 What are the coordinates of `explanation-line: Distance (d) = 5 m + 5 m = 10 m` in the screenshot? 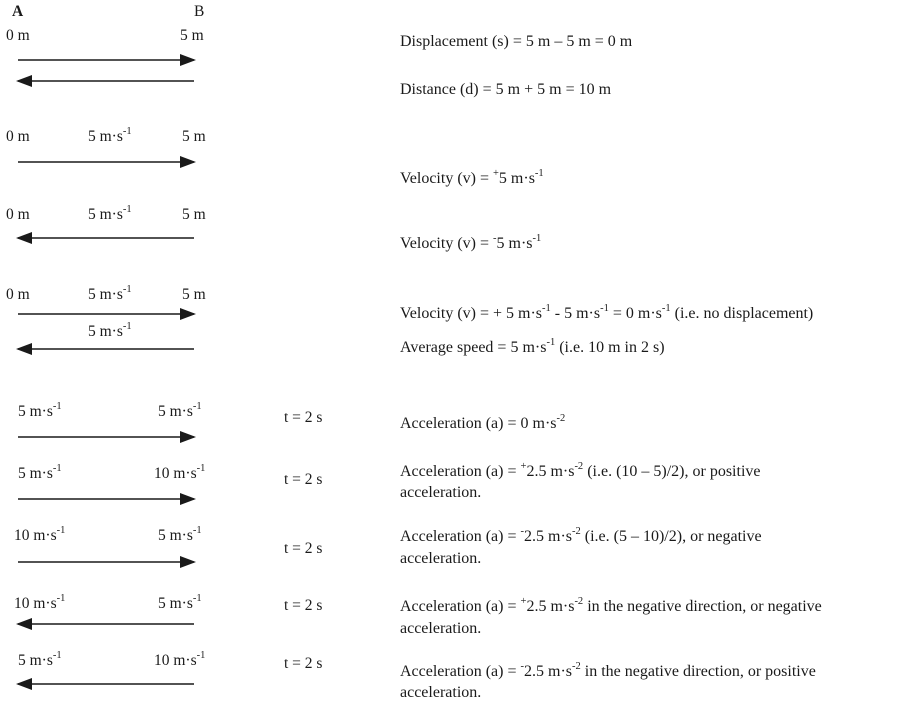 It's located at (506, 89).